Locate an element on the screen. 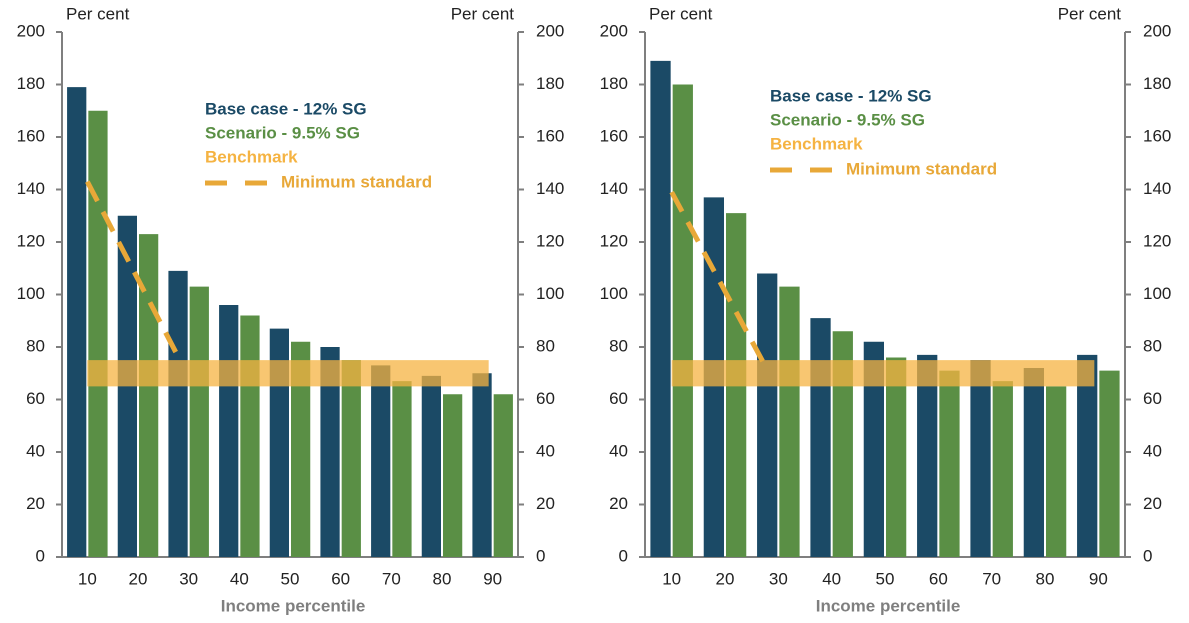  y2-tick-label: 160 is located at coordinates (1157, 135).